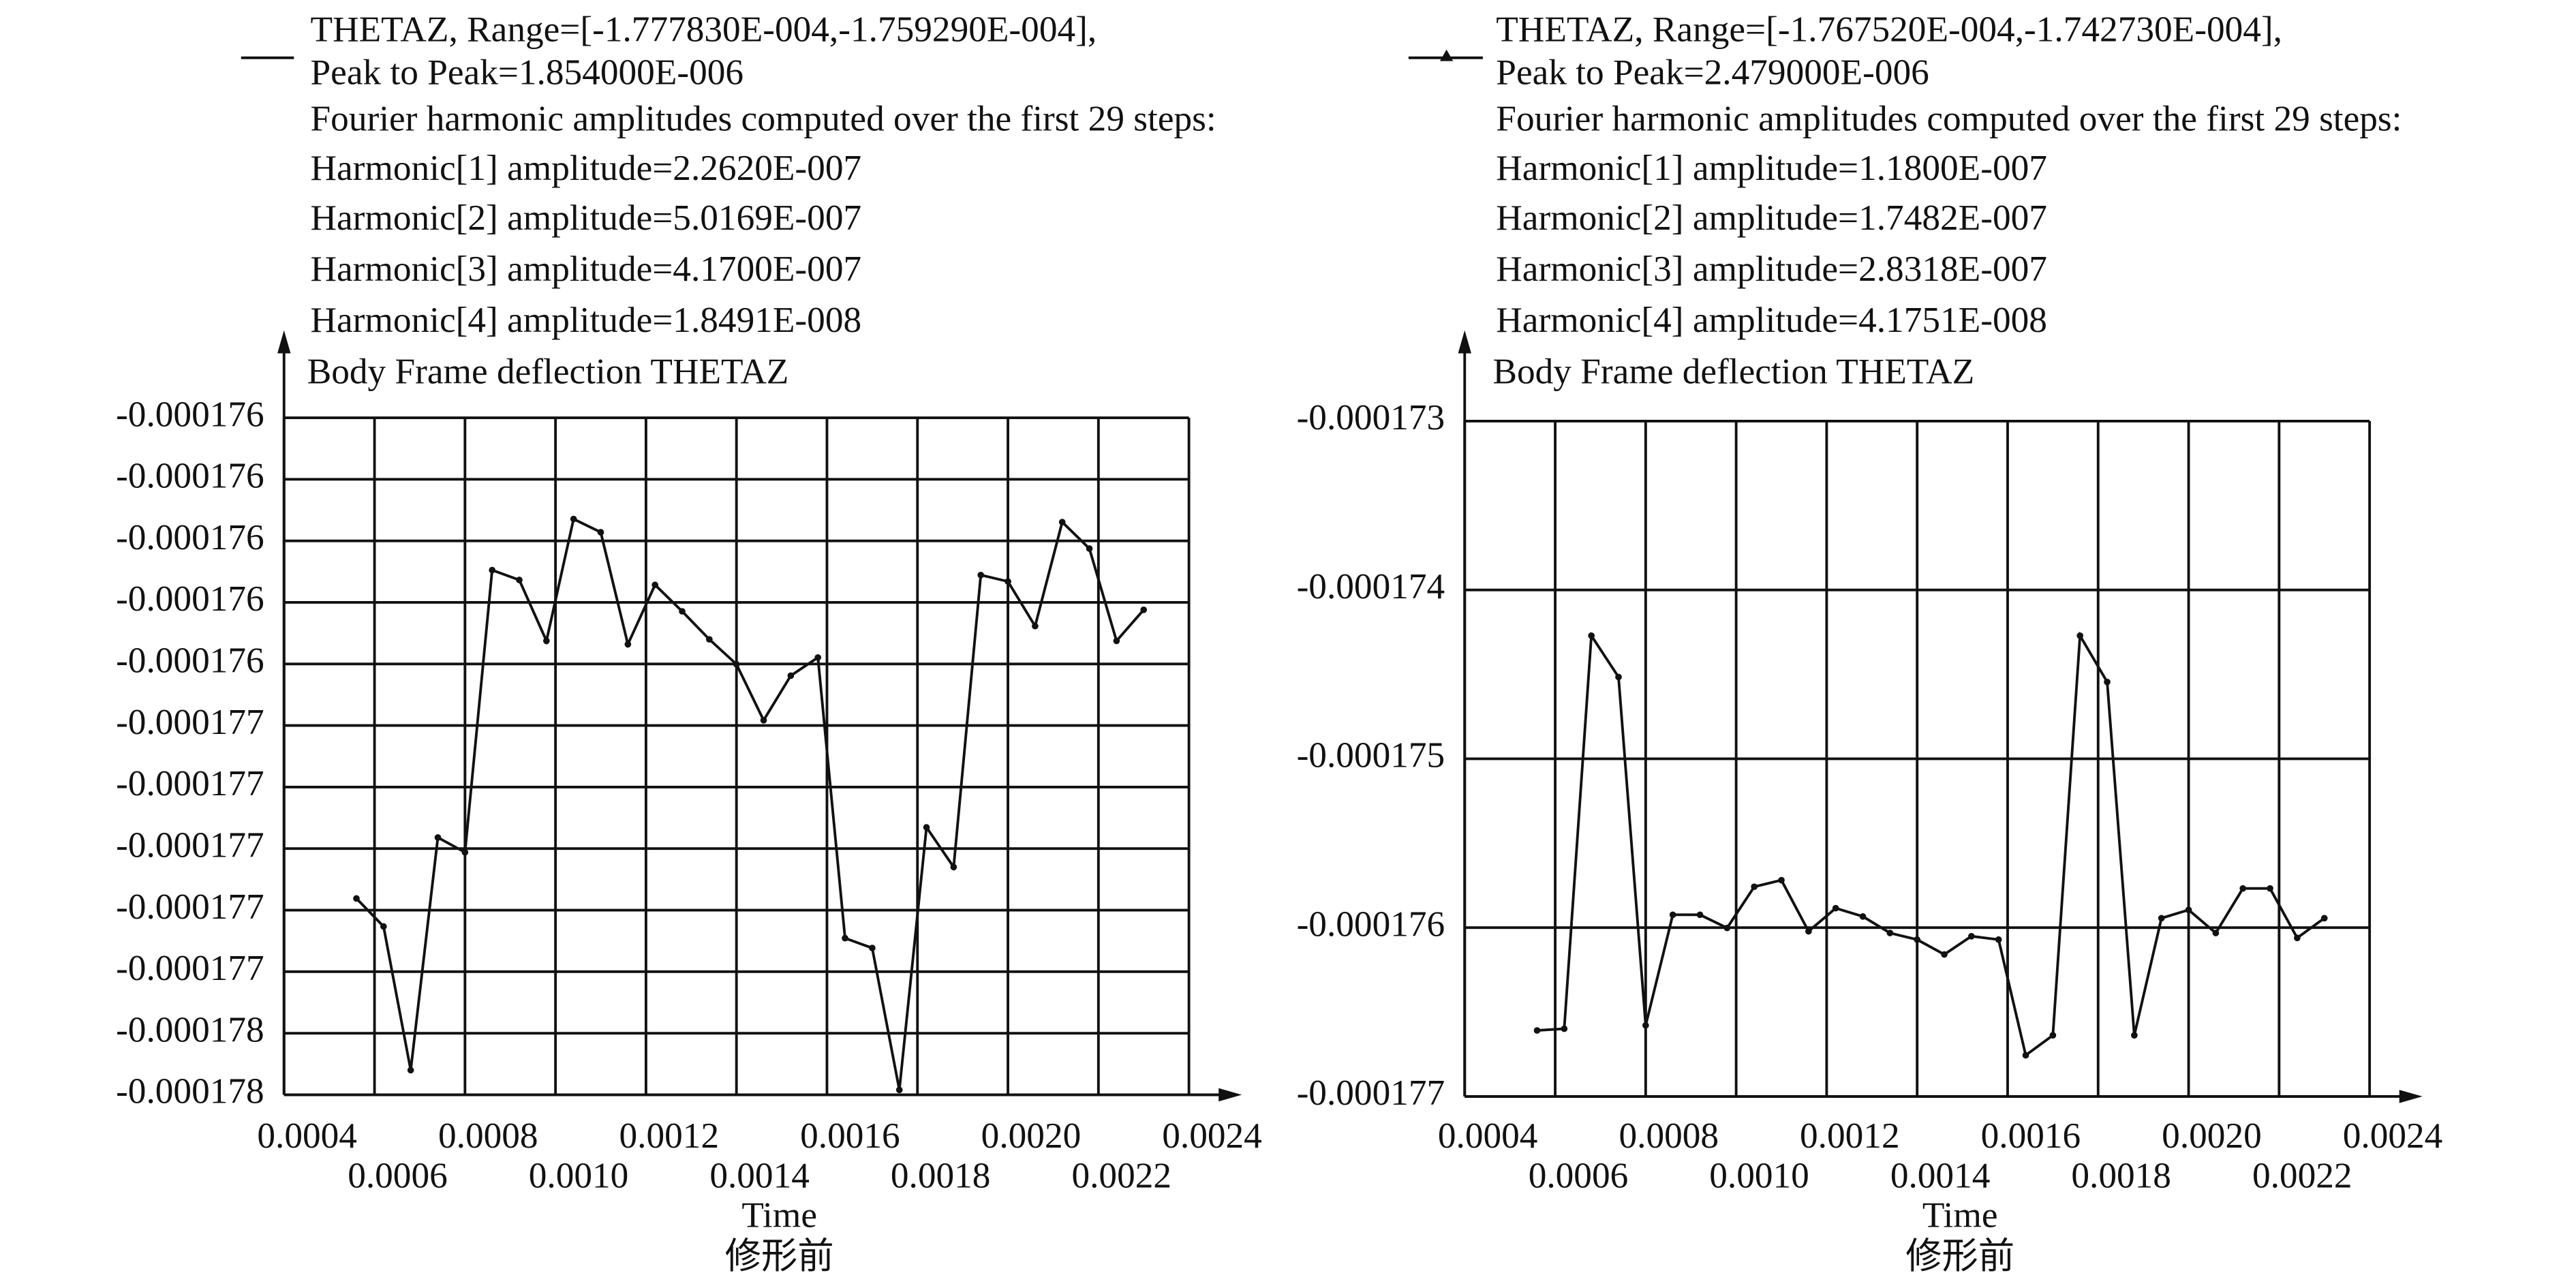  Describe the element at coordinates (1771, 269) in the screenshot. I see `annotation: Harmonic[3] amplitude=2.8318E-007` at that location.